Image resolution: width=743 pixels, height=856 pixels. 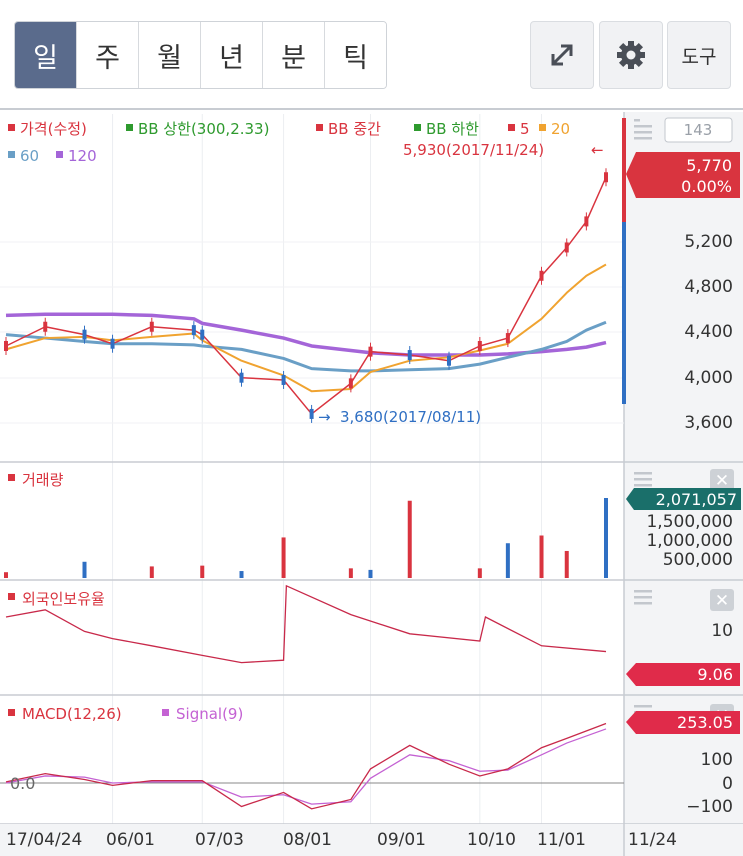 What do you see at coordinates (708, 423) in the screenshot?
I see `price-ytick: 3,600` at bounding box center [708, 423].